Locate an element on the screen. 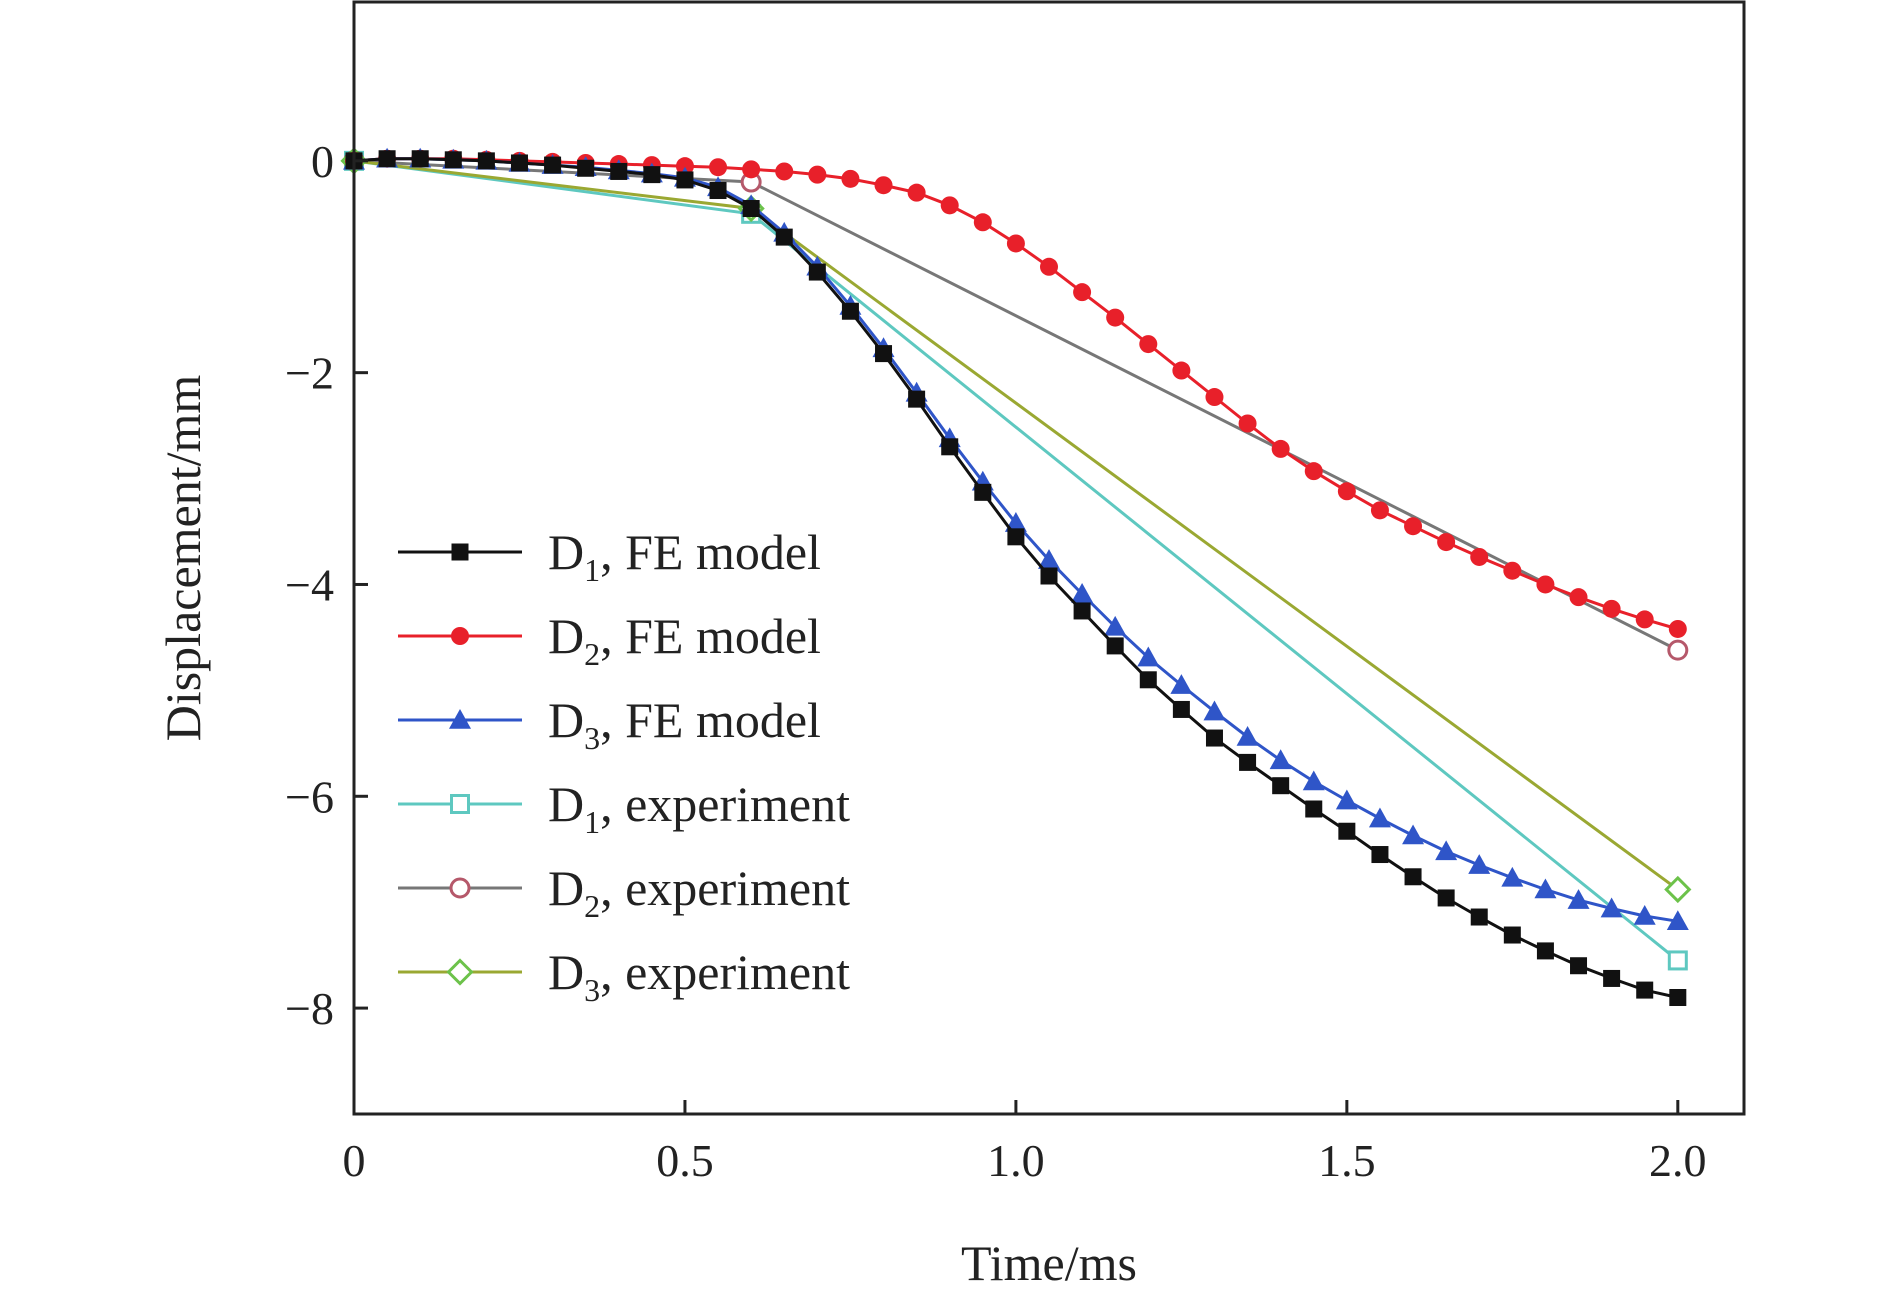  legend-label: D1, experiment is located at coordinates (699, 808).